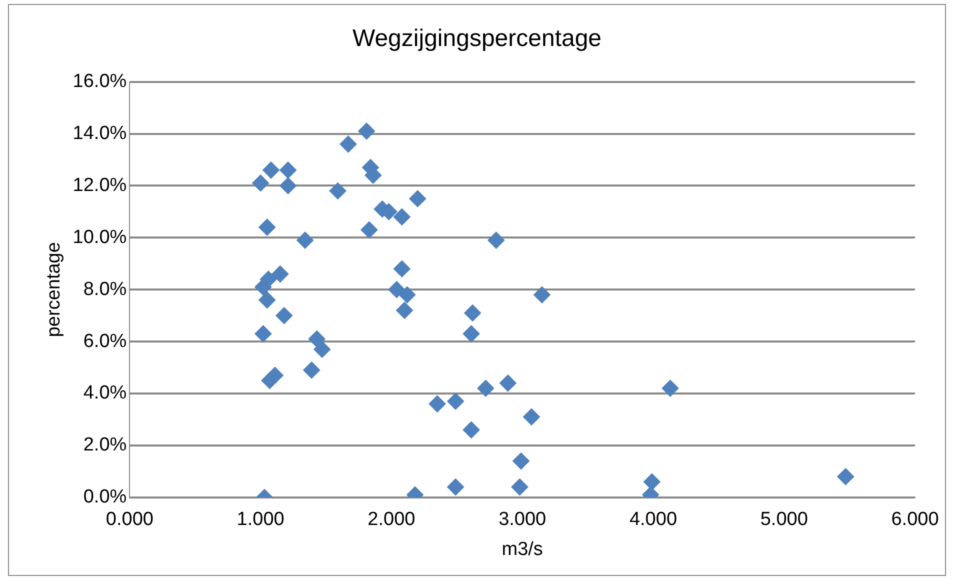  I want to click on y-tick-label: 8.0%, so click(105, 289).